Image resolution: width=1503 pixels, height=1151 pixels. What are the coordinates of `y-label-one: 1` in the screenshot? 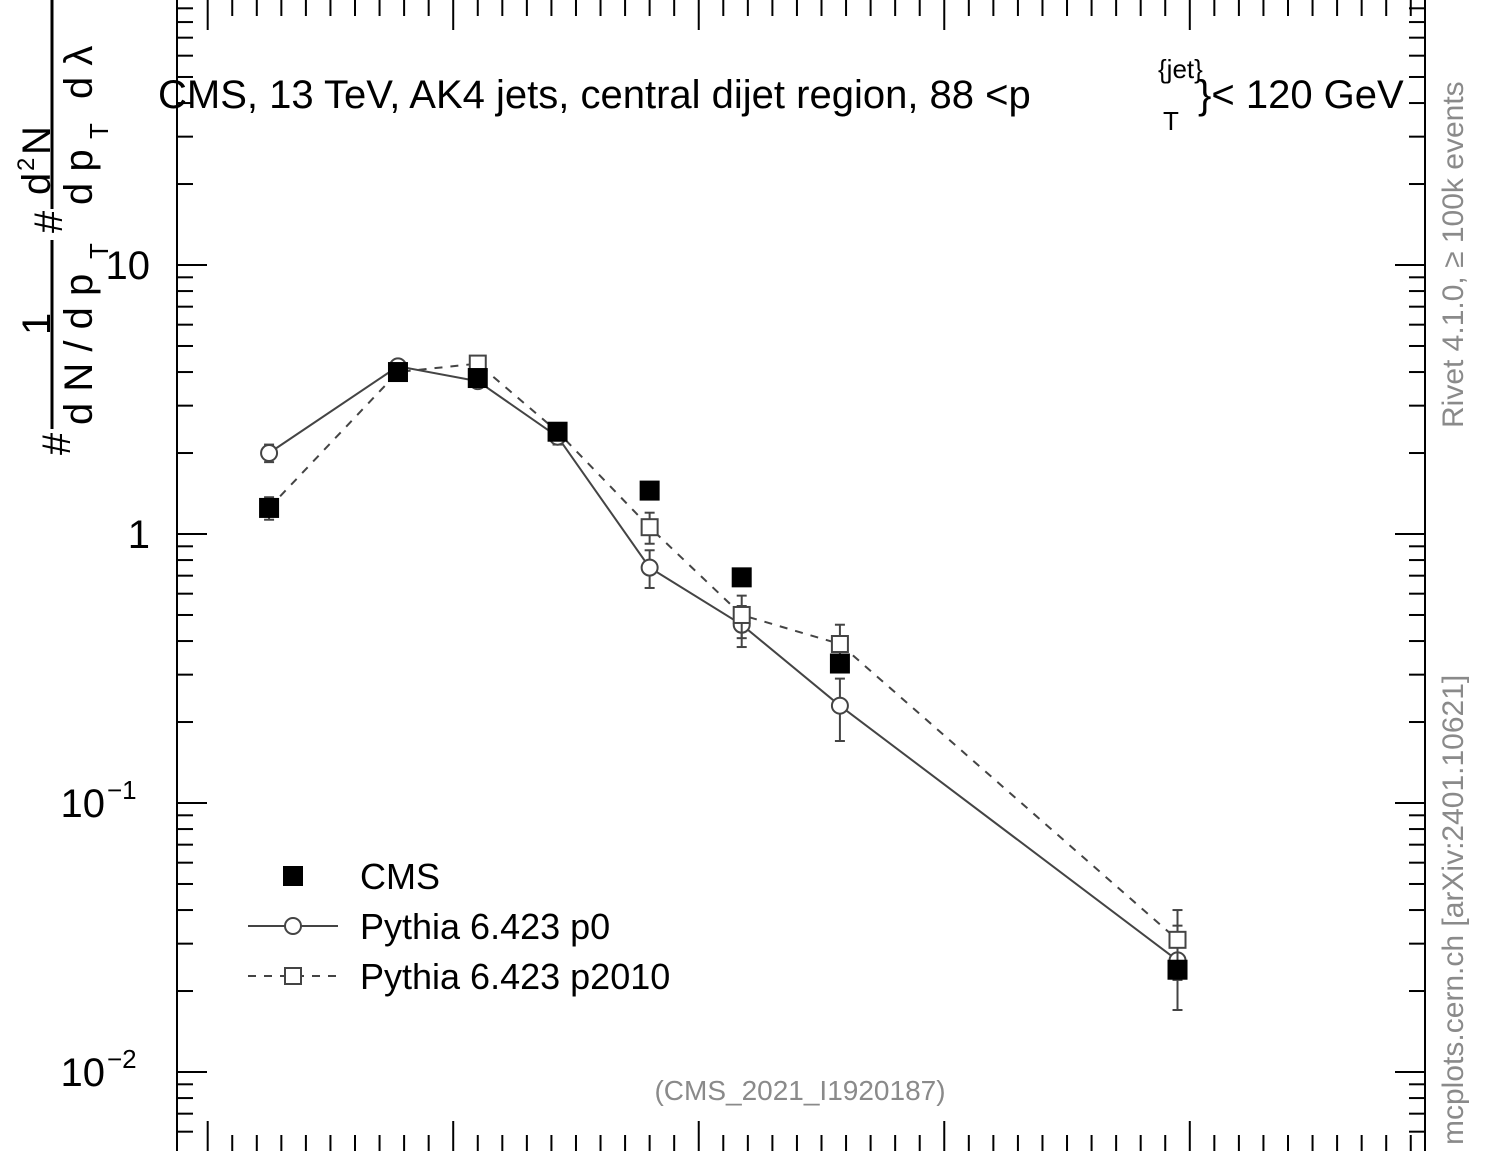 It's located at (37, 324).